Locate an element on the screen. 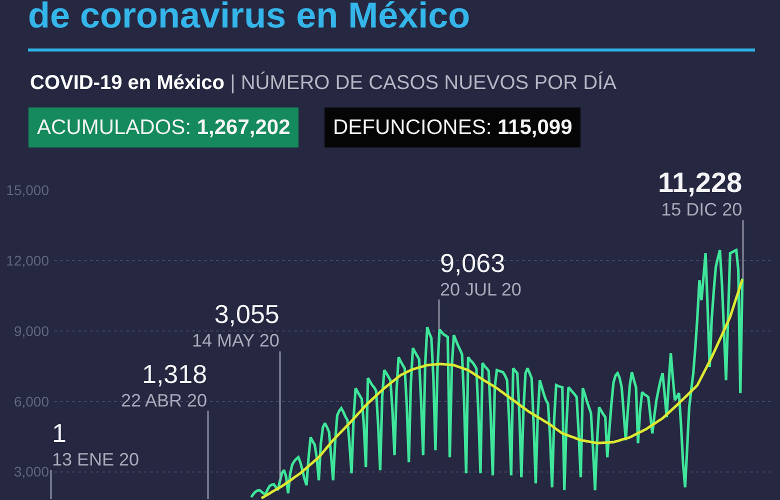 The image size is (780, 500). chart-subtitle: COVID-19 en México | NÚMERO DE CASOS NUEVOS POR DÍA is located at coordinates (324, 82).